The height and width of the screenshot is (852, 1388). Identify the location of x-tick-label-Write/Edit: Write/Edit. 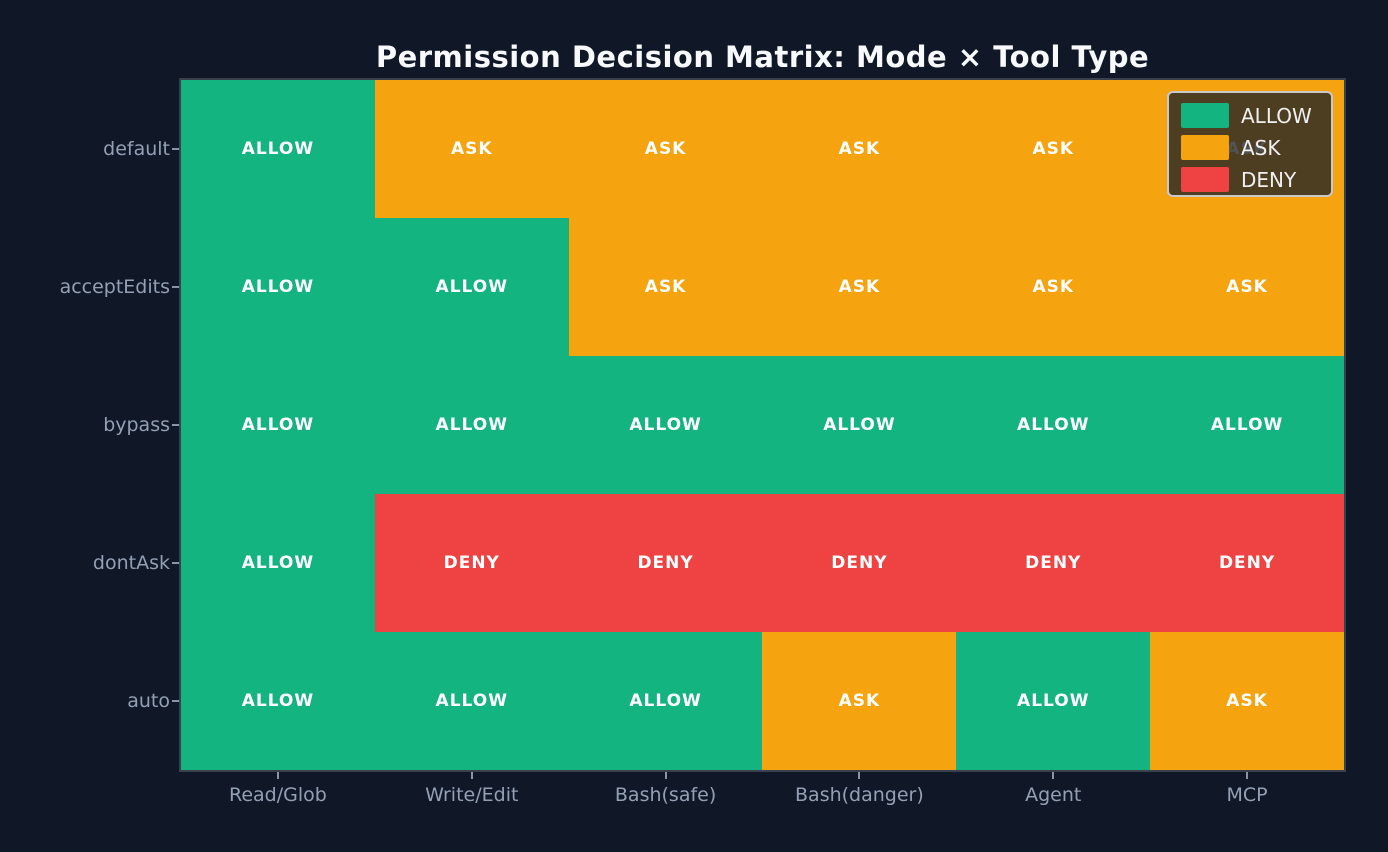
(472, 795).